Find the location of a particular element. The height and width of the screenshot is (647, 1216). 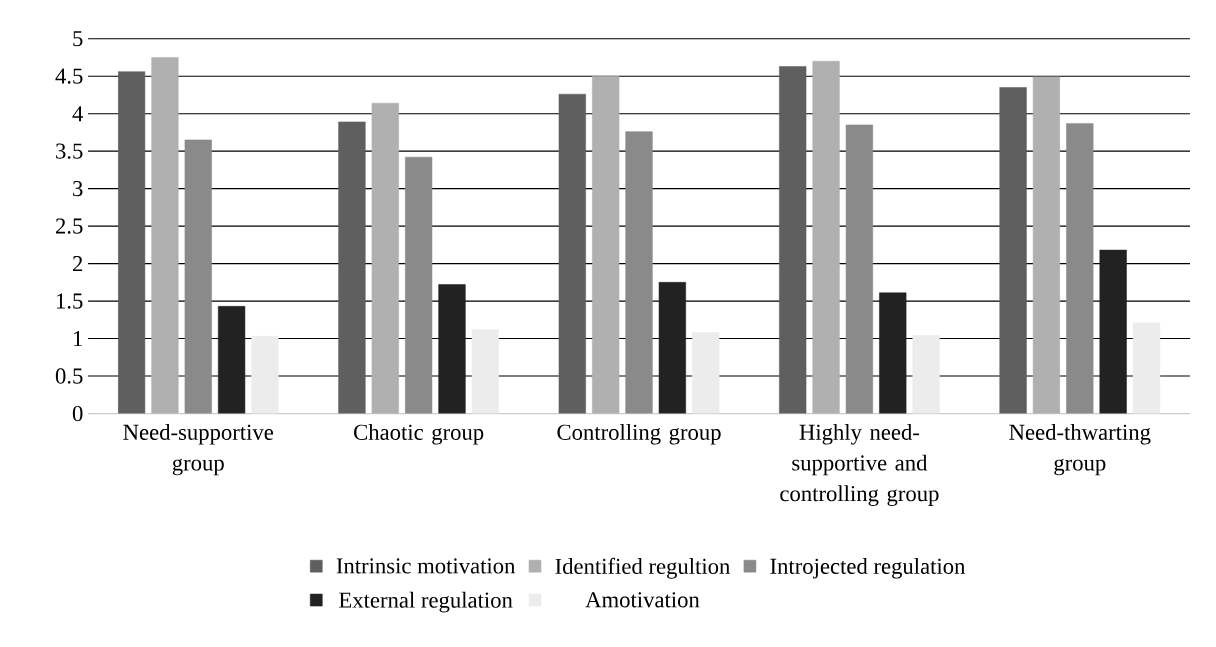

y-tick-label: 2 is located at coordinates (78, 264).